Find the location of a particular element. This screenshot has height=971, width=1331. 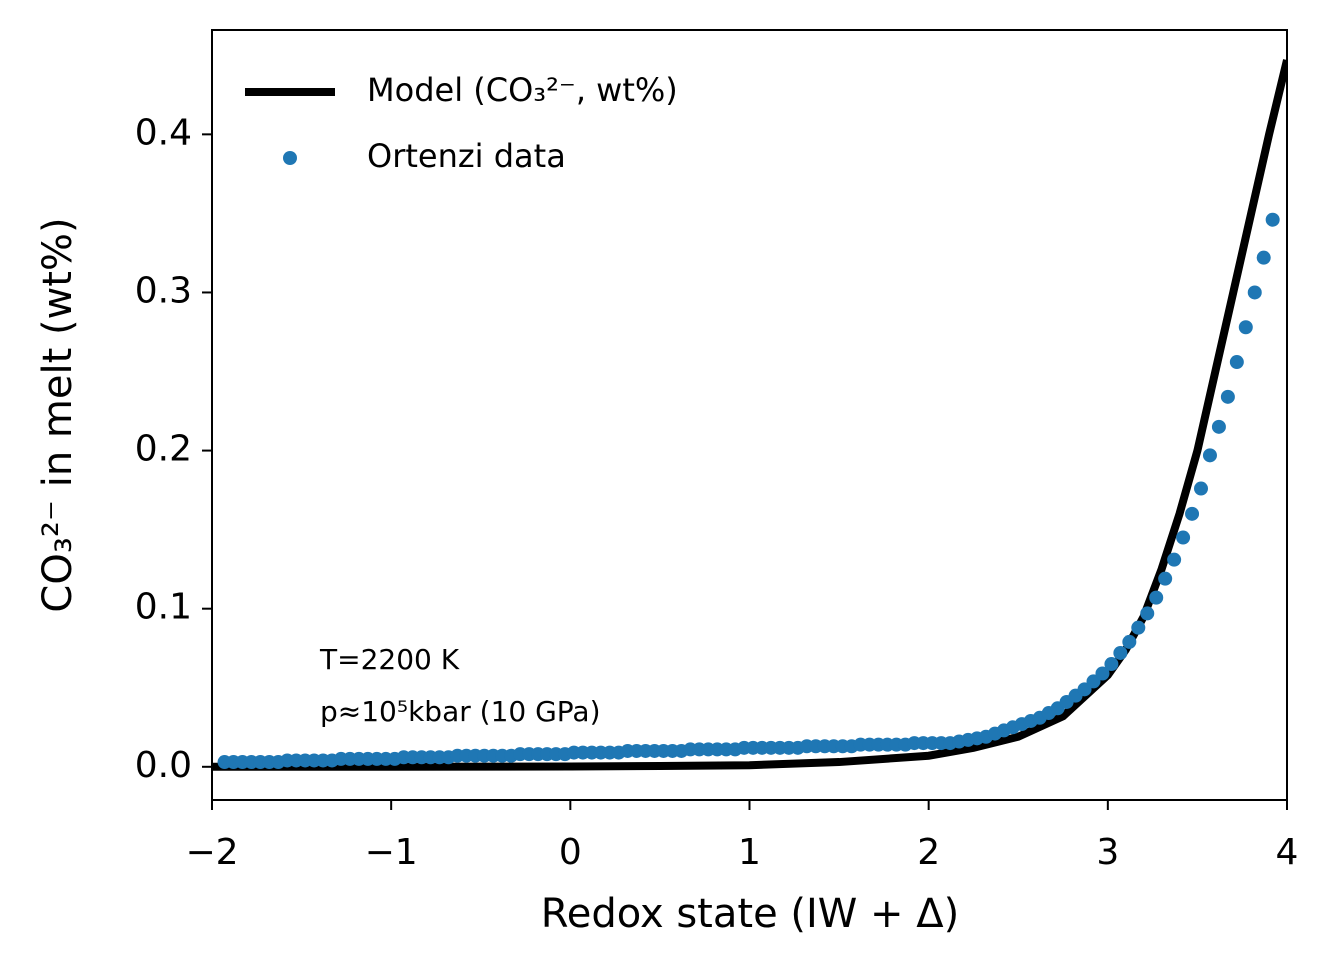

x-axis-label: Redox state (IW + Δ) is located at coordinates (750, 914).